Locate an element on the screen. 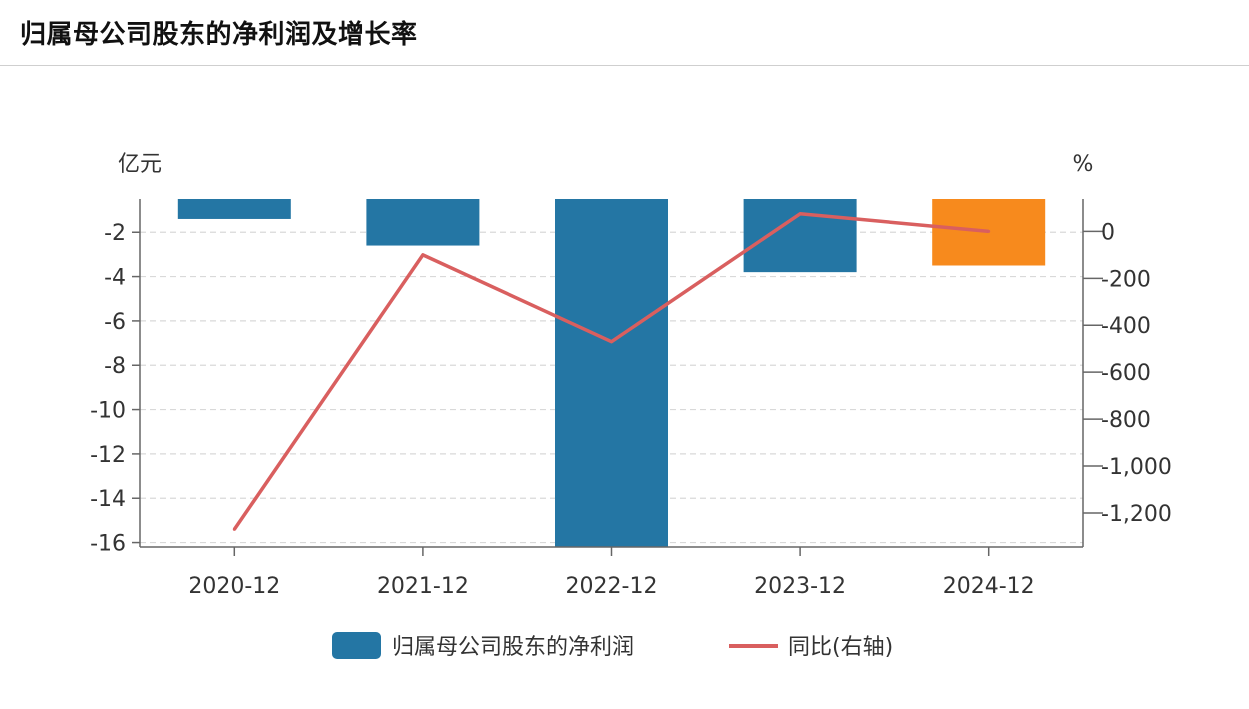 Image resolution: width=1249 pixels, height=709 pixels. x-tick-label: 2020-12 is located at coordinates (234, 586).